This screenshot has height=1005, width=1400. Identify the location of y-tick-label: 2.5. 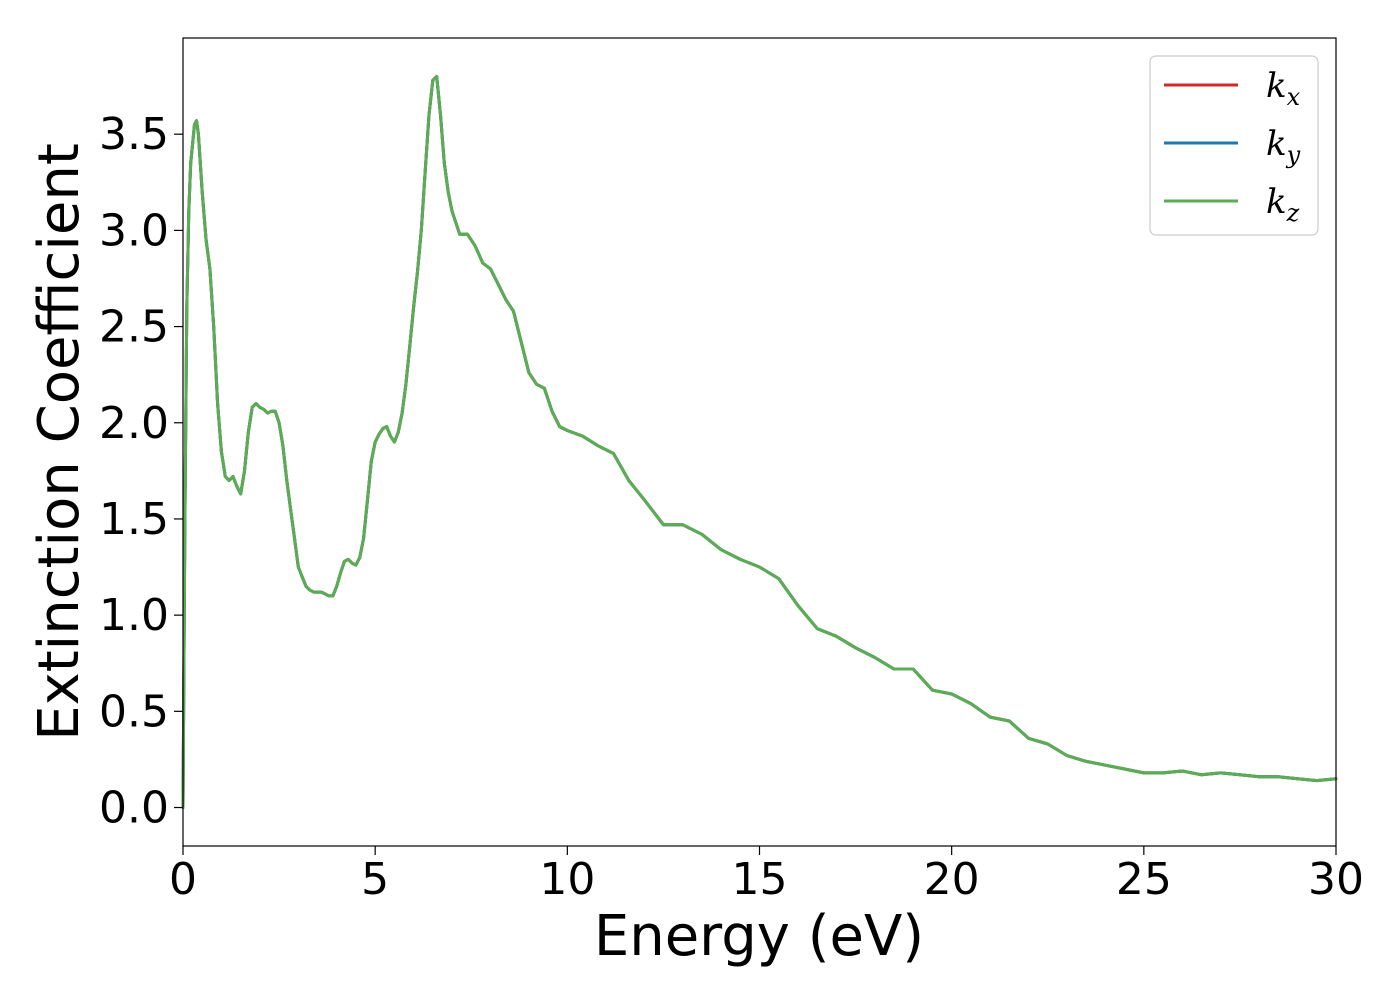
(134, 327).